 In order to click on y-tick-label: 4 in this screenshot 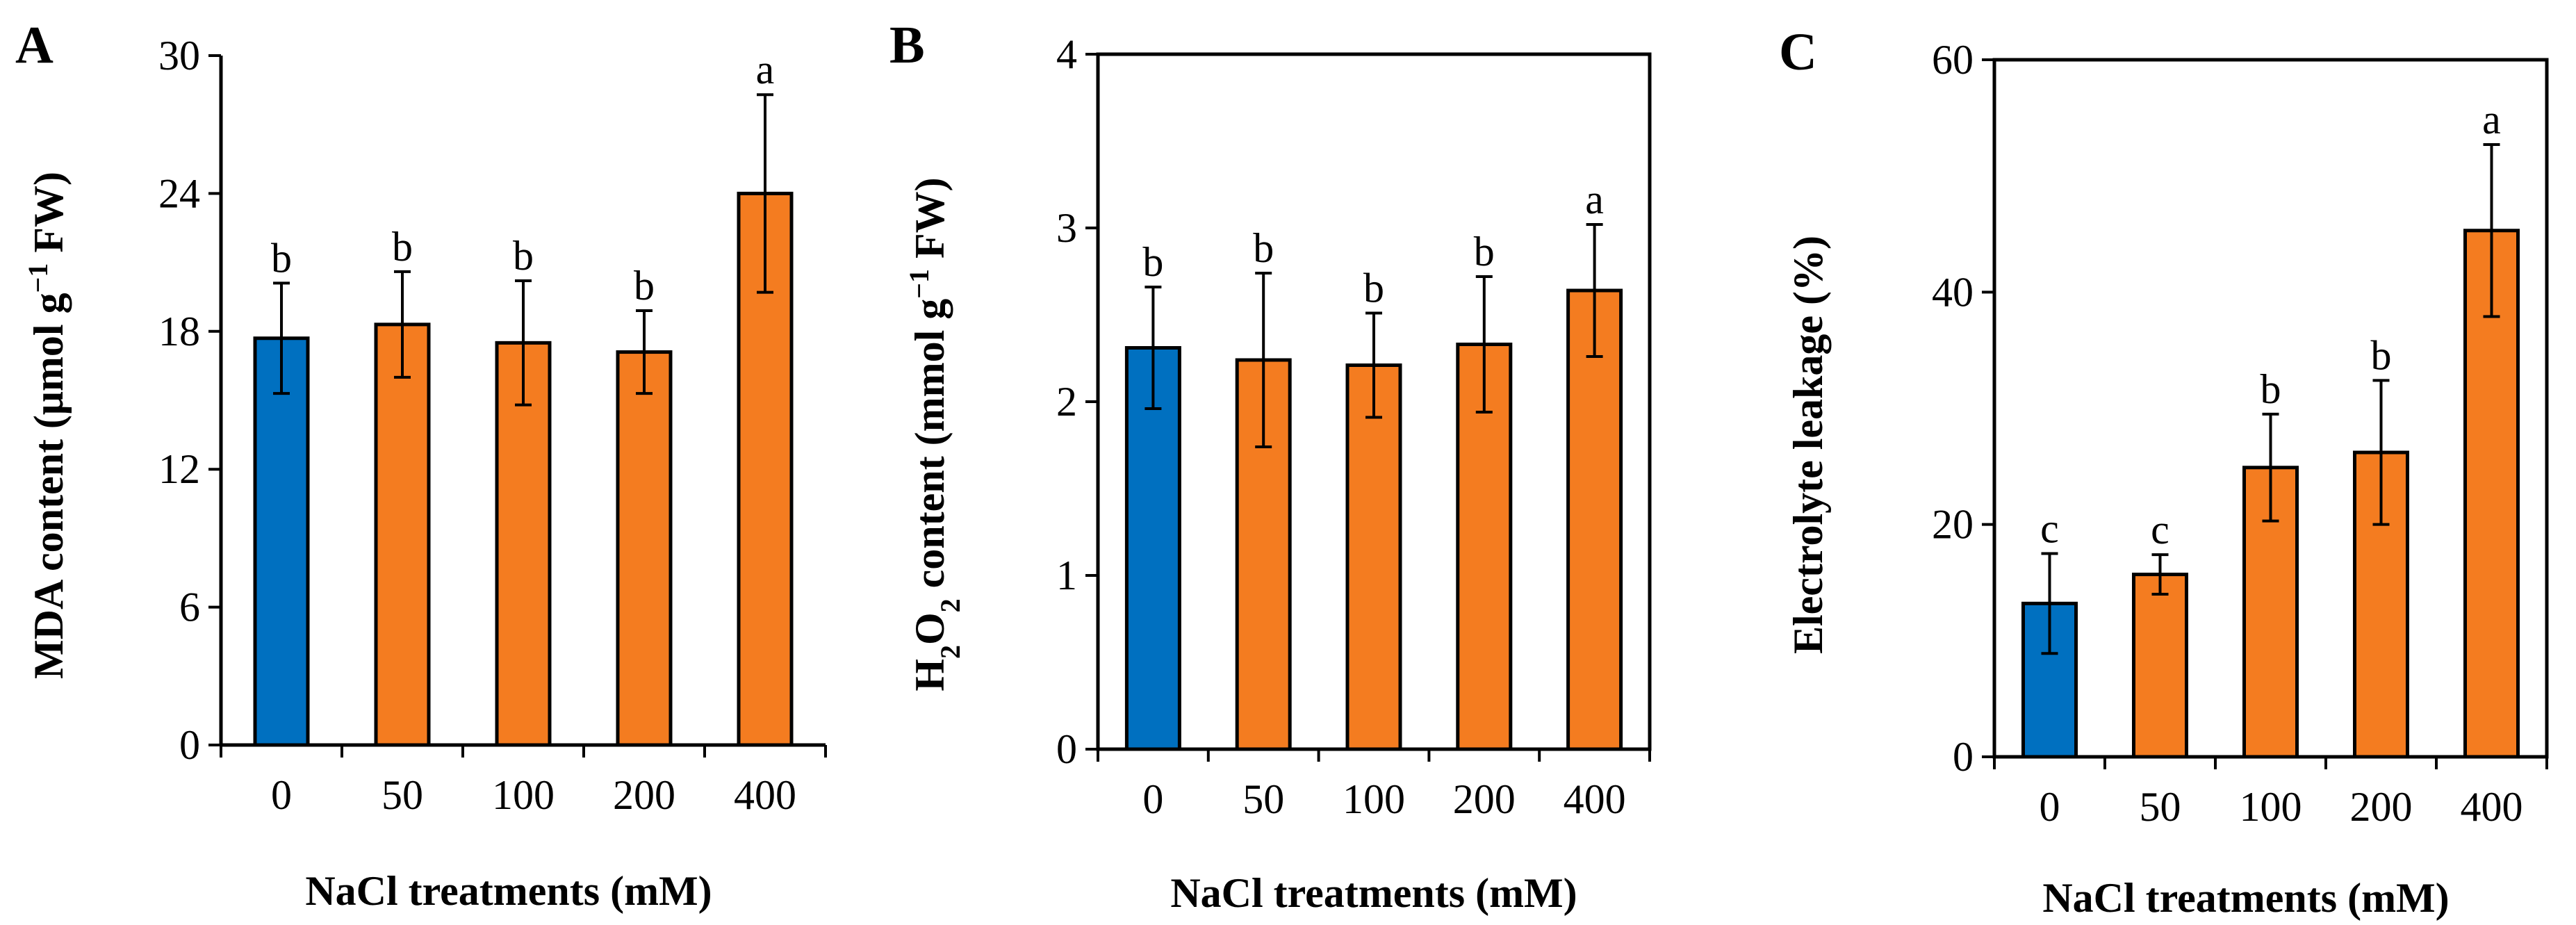, I will do `click(1066, 54)`.